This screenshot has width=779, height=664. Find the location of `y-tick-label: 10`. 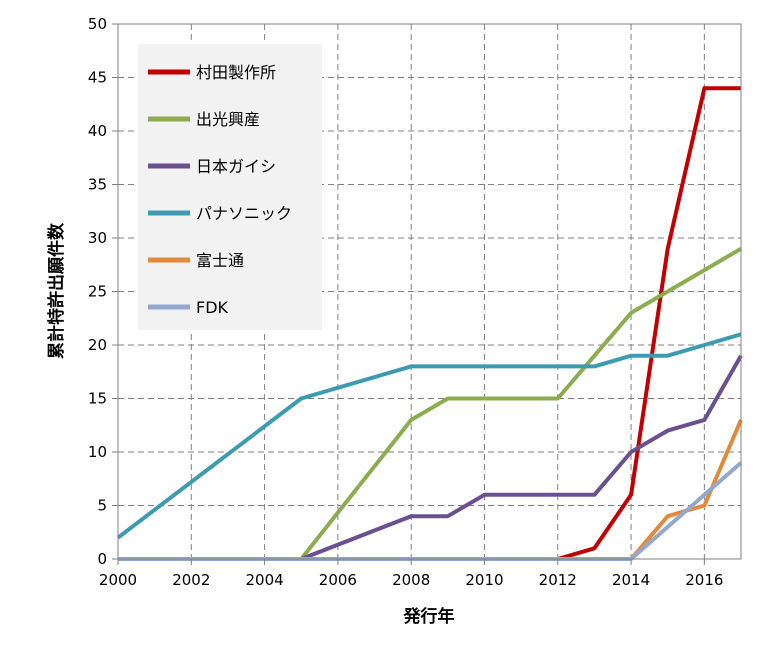

y-tick-label: 10 is located at coordinates (97, 452).